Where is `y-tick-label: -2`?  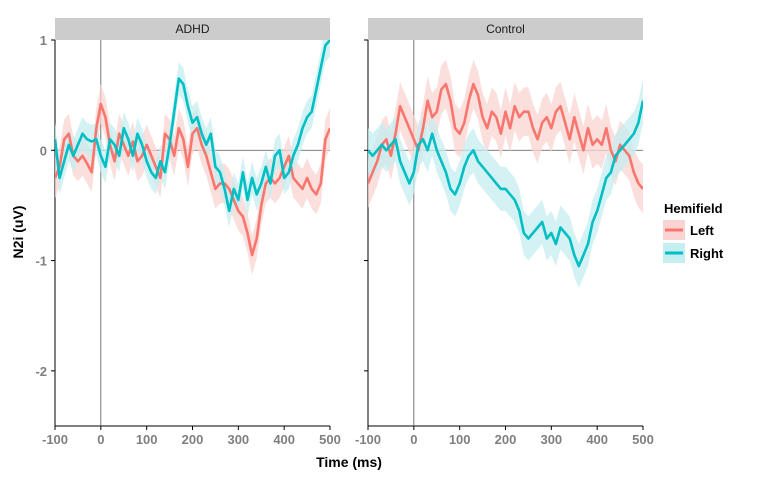
y-tick-label: -2 is located at coordinates (41, 371).